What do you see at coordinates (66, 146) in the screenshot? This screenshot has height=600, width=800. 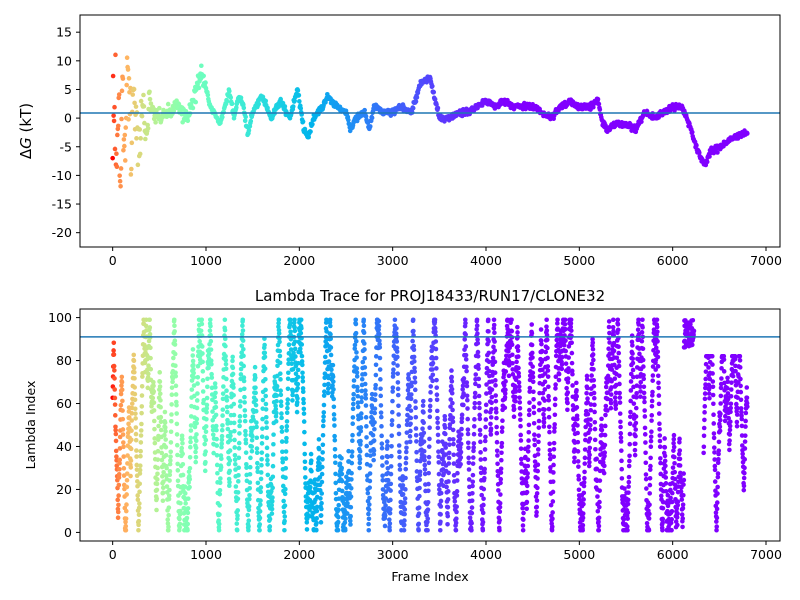 I see `y-tick-label: -5` at bounding box center [66, 146].